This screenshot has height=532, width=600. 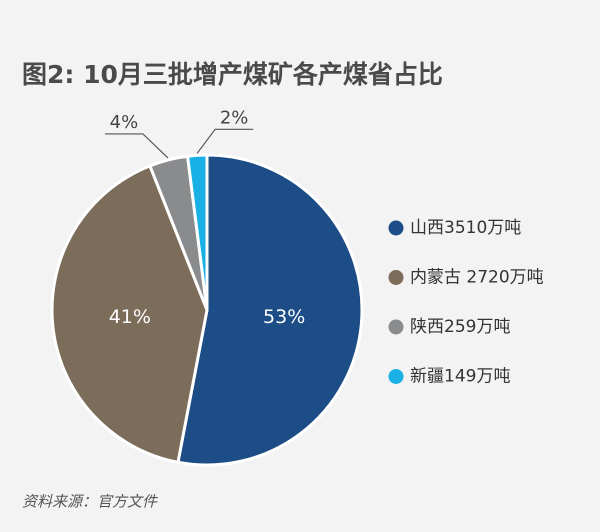 What do you see at coordinates (460, 327) in the screenshot?
I see `legend-label: 陕西259万吨` at bounding box center [460, 327].